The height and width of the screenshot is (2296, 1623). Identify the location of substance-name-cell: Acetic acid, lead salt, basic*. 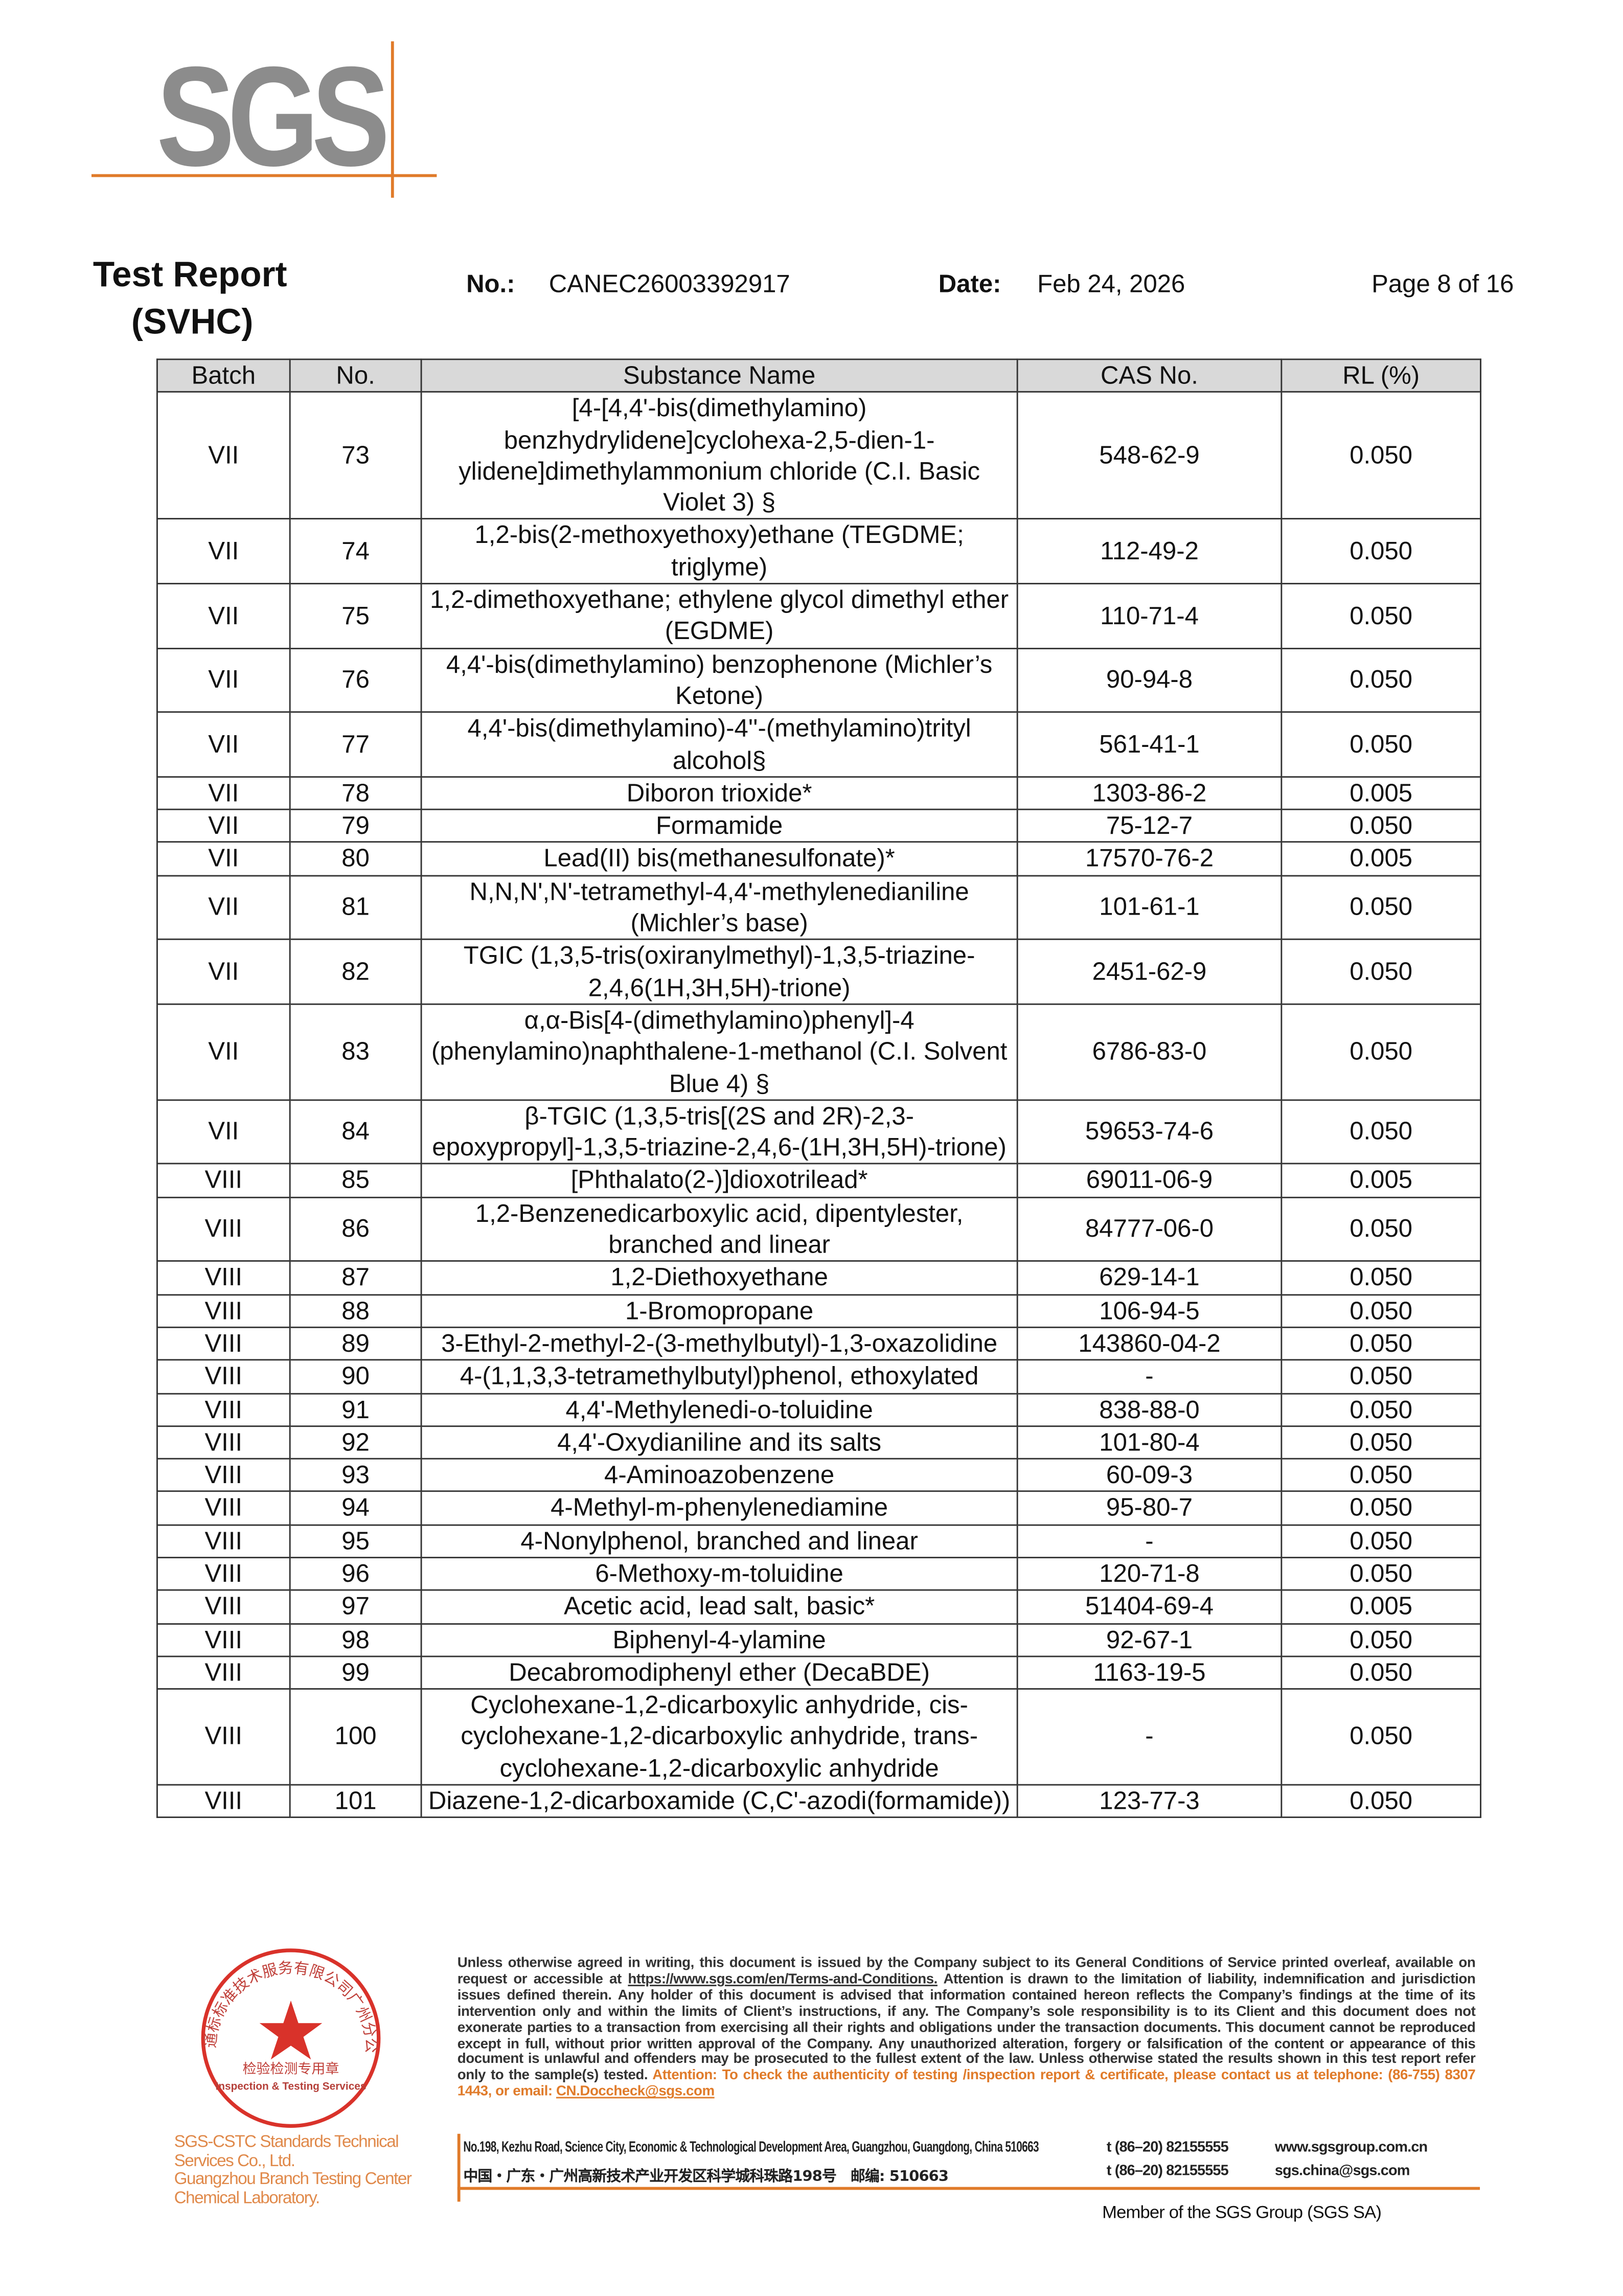
(719, 1606).